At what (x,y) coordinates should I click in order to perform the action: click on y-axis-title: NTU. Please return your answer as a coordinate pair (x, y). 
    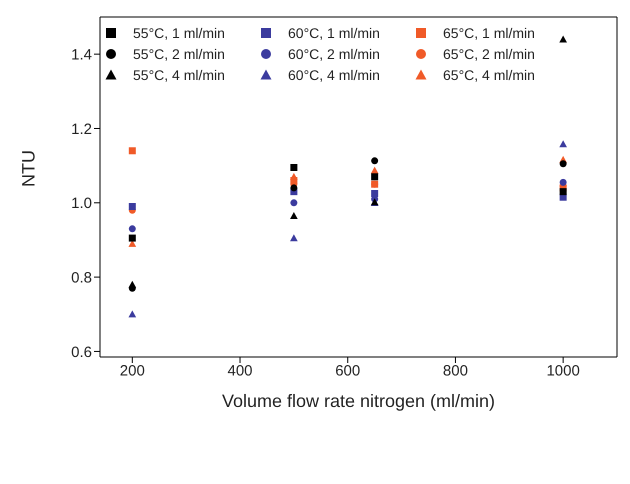
    Looking at the image, I should click on (28, 168).